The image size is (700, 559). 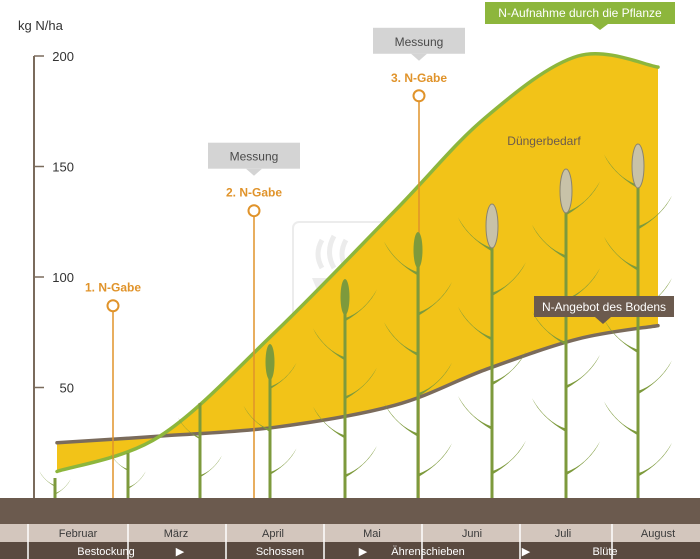 I want to click on growth-stage-label: Ährenschieben, so click(x=427, y=552).